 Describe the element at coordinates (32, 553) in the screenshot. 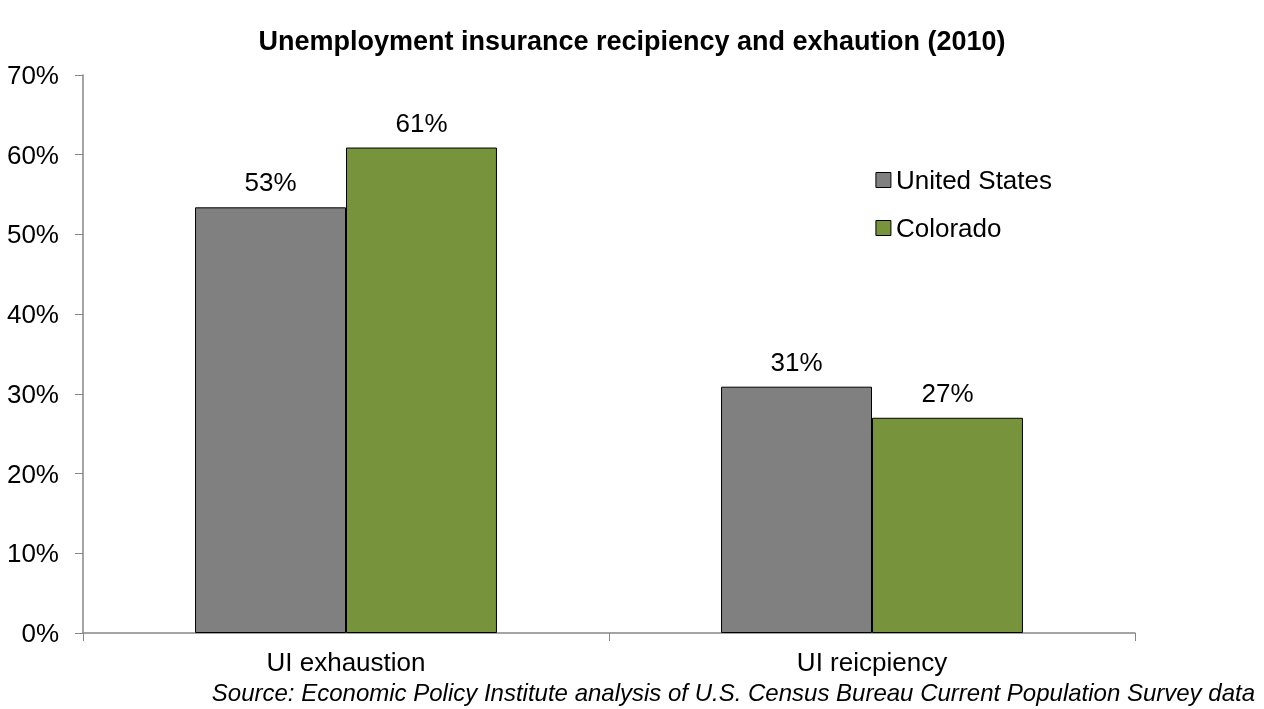

I see `y-tick-label: 10%` at that location.